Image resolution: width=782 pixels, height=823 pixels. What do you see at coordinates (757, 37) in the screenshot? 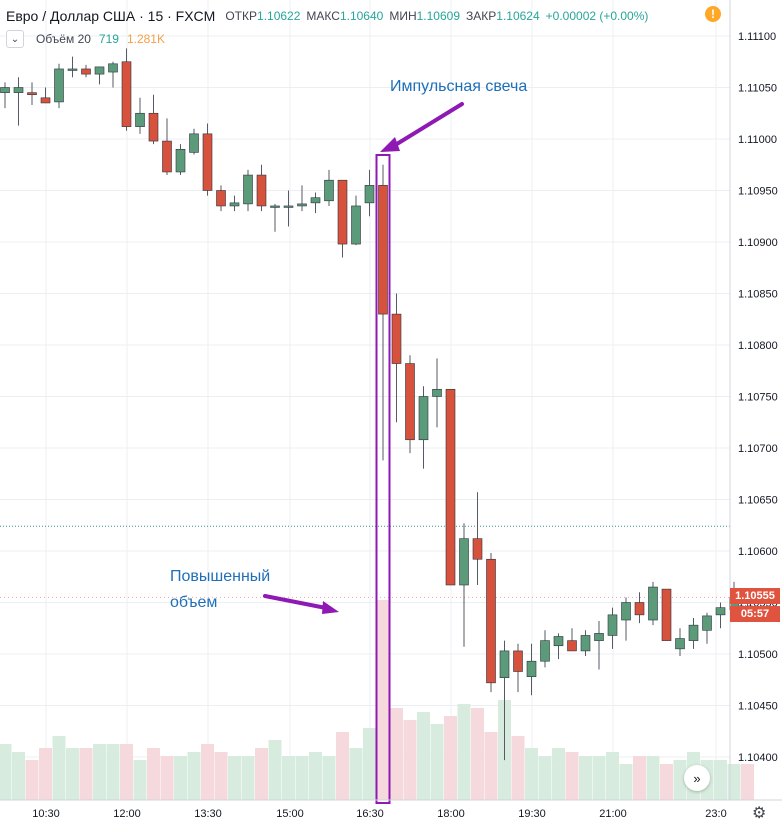
I see `price-tick-label: 1.11100` at bounding box center [757, 37].